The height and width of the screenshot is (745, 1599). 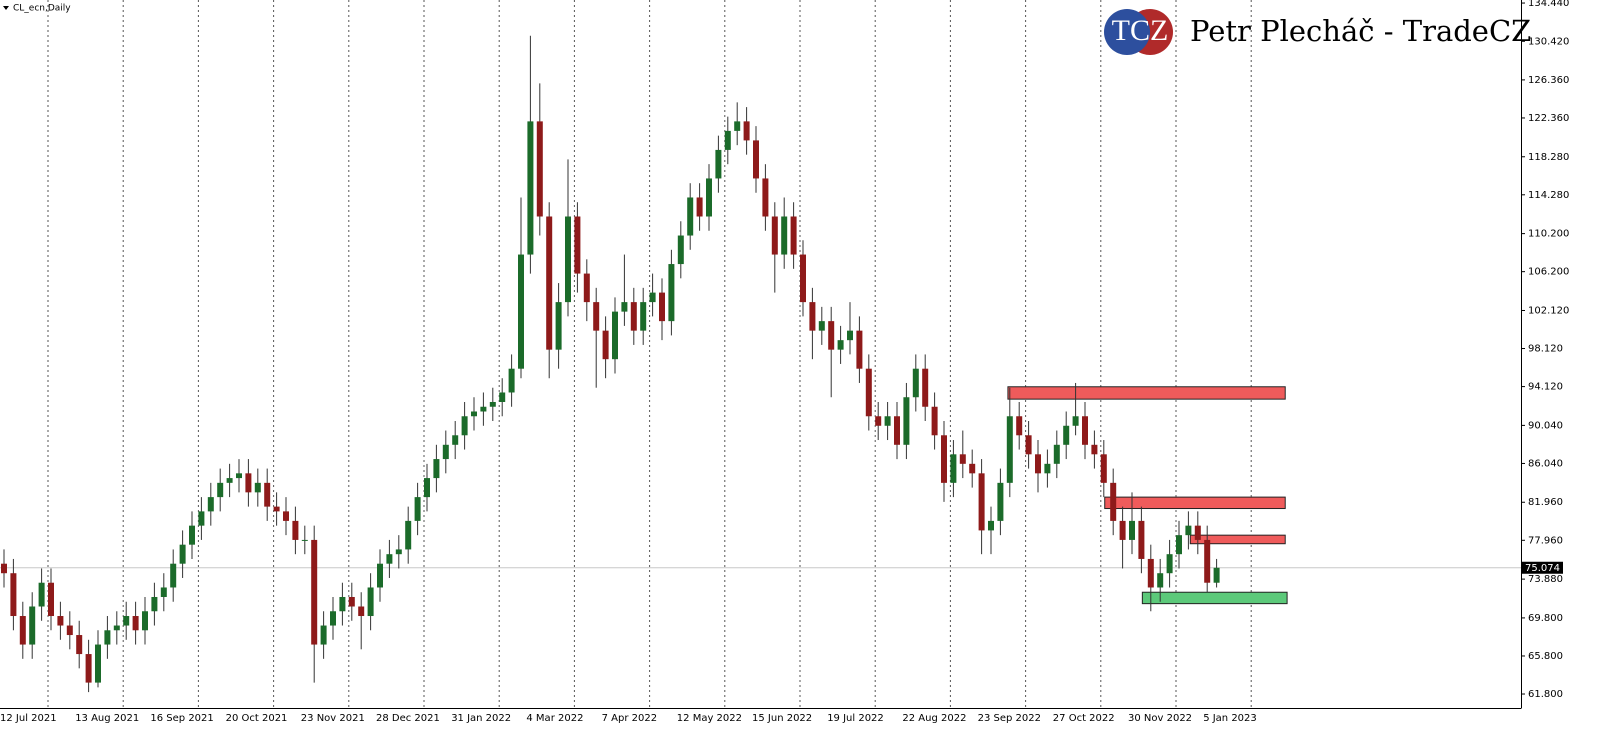 I want to click on y-tick-label: 86.040, so click(x=1545, y=463).